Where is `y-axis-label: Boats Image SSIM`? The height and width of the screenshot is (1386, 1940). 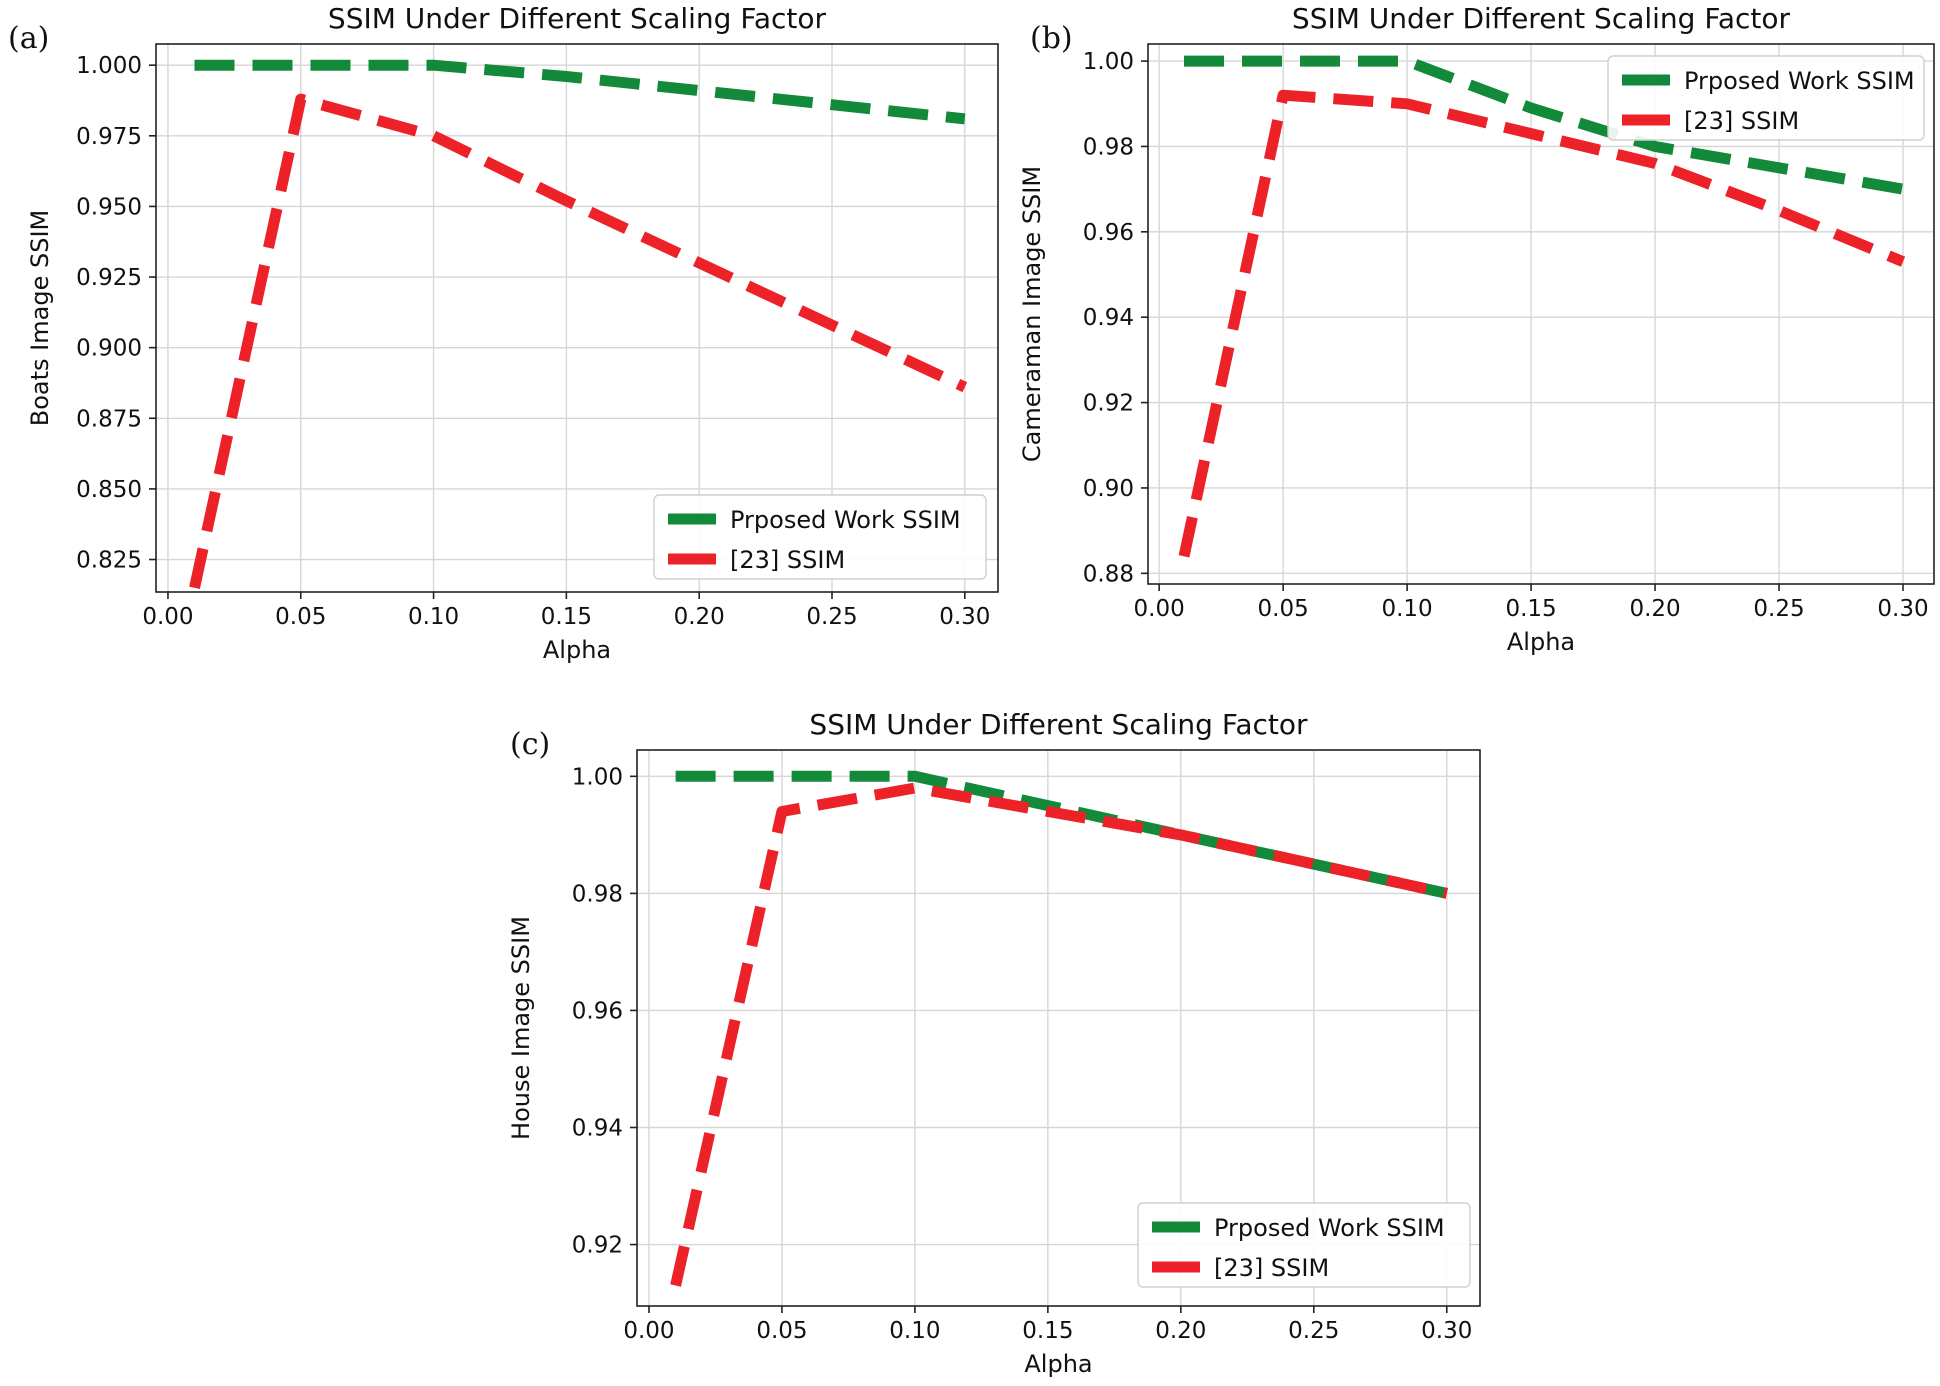 y-axis-label: Boats Image SSIM is located at coordinates (40, 318).